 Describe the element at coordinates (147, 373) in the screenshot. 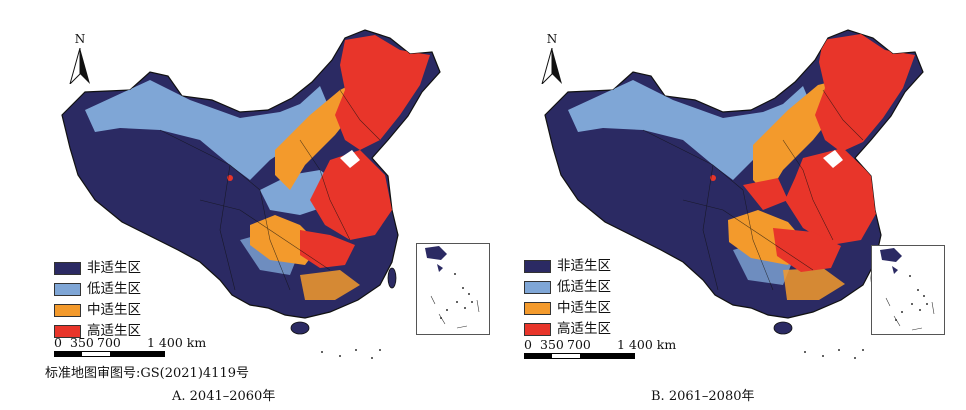

I see `map-review-number: 标准地图审图号:GS(2021)4119号` at that location.